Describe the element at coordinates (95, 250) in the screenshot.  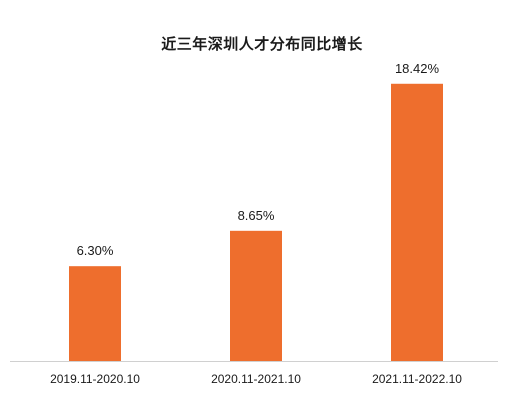
I see `data-label-1: 6.30%` at that location.